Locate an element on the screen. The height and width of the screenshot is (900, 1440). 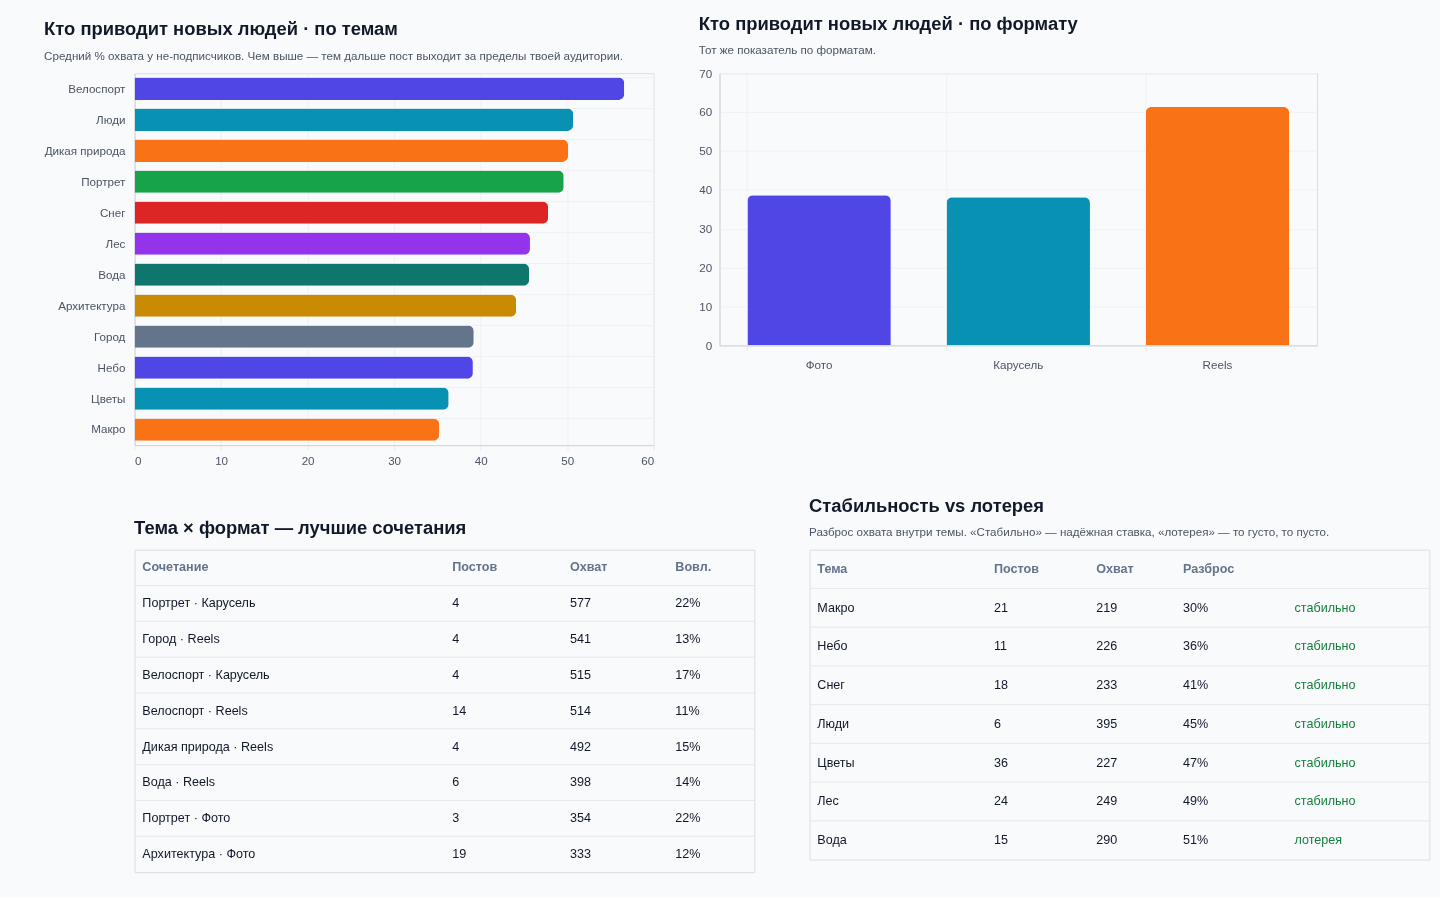
text: 541 is located at coordinates (580, 639).